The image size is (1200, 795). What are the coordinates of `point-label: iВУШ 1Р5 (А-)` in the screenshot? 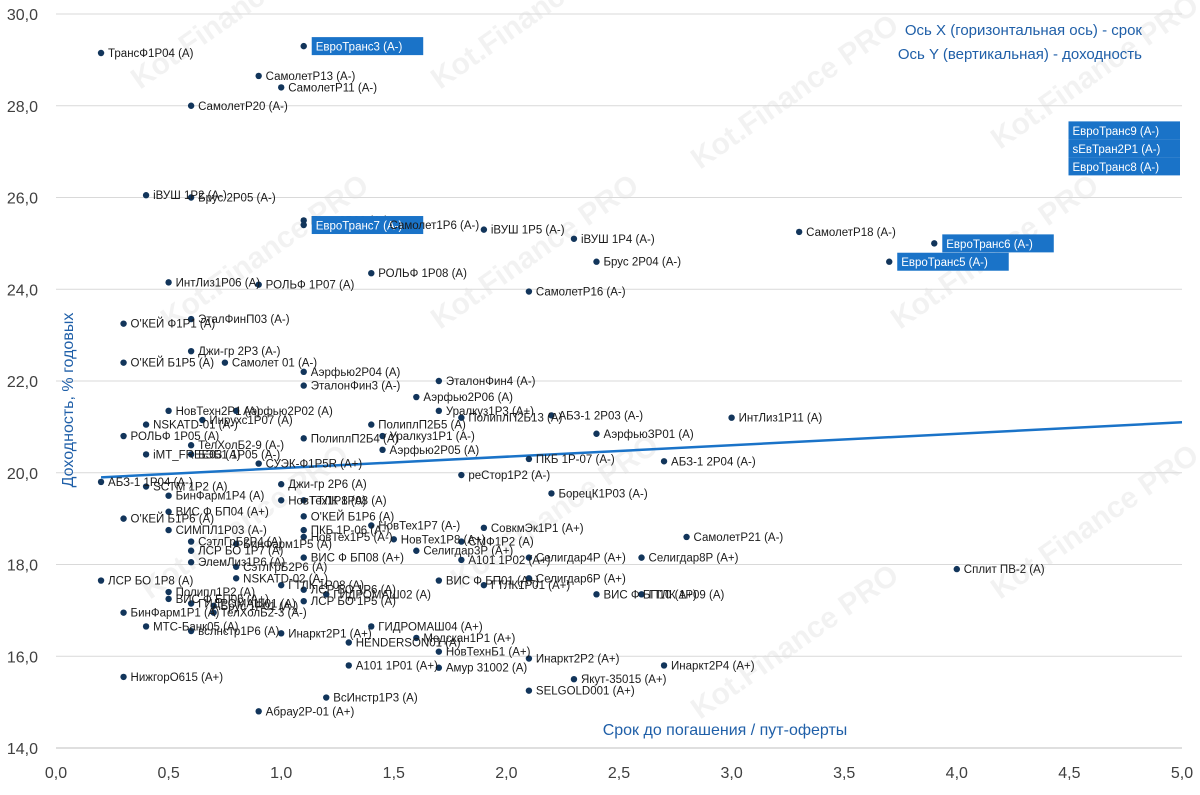 It's located at (528, 231).